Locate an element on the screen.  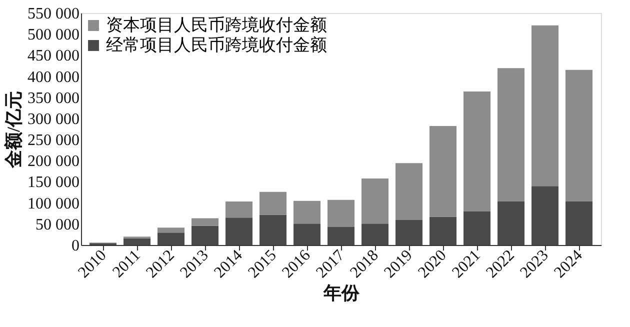
y-axis-title: 金额/亿元 is located at coordinates (14, 130).